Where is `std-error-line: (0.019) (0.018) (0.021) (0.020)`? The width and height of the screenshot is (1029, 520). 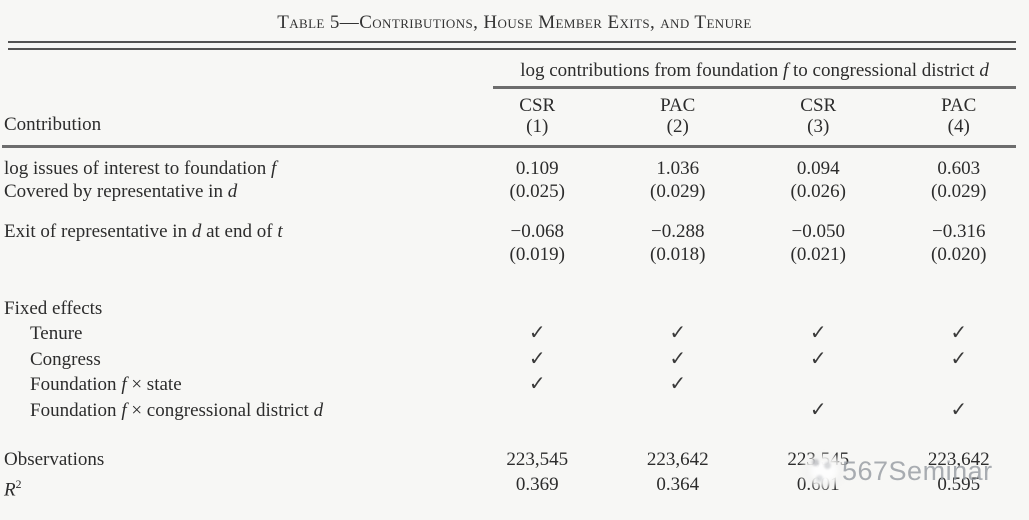 std-error-line: (0.019) (0.018) (0.021) (0.020) is located at coordinates (514, 254).